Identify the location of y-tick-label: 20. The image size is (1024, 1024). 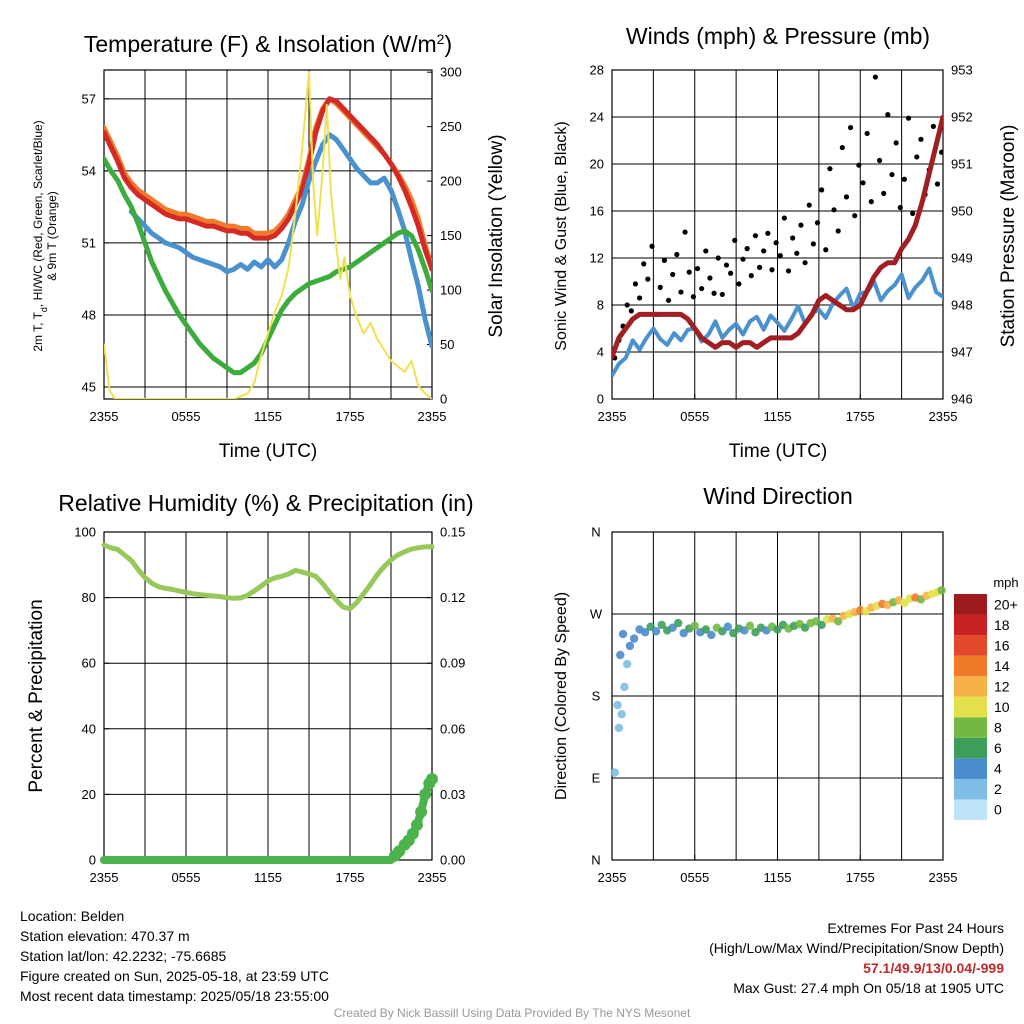
(597, 164).